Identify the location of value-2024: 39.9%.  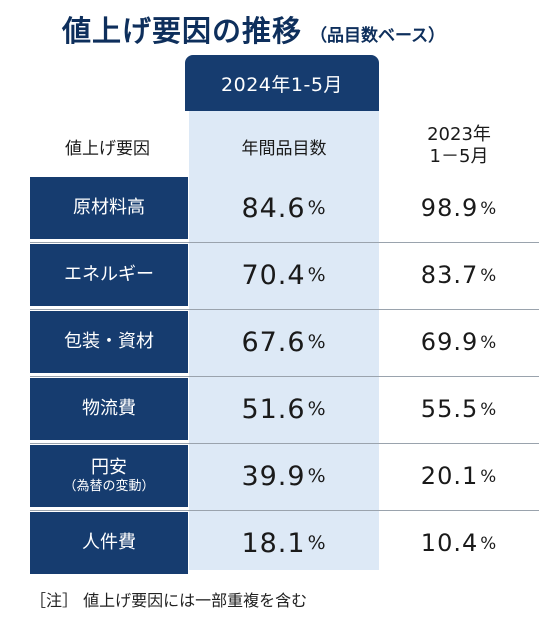
(284, 476).